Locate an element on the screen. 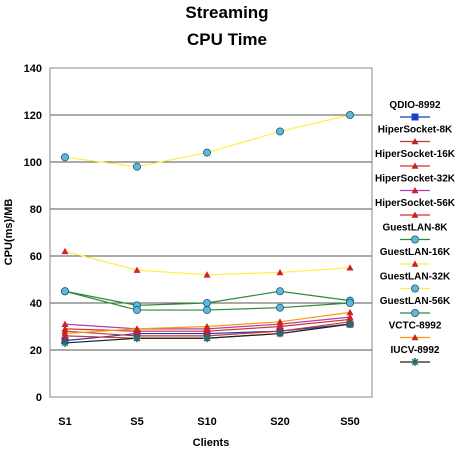 This screenshot has height=451, width=456. series-guestlan-16k is located at coordinates (207, 262).